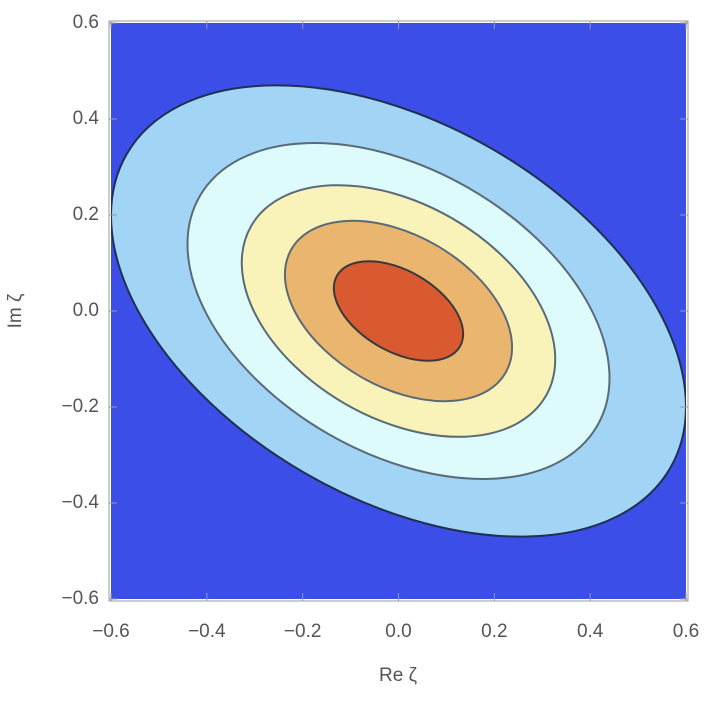 This screenshot has height=706, width=706. Describe the element at coordinates (398, 675) in the screenshot. I see `x-axis-label: Re ζ` at that location.